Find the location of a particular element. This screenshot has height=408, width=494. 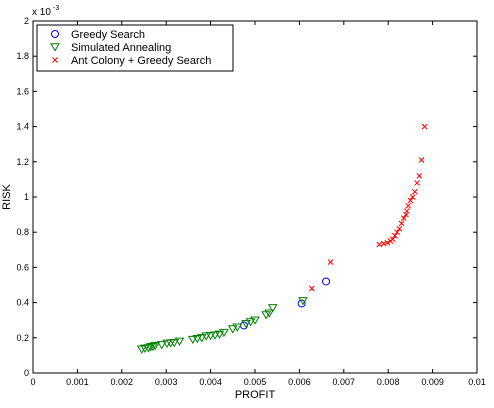

y-tick-label: 1.6 is located at coordinates (22, 91).